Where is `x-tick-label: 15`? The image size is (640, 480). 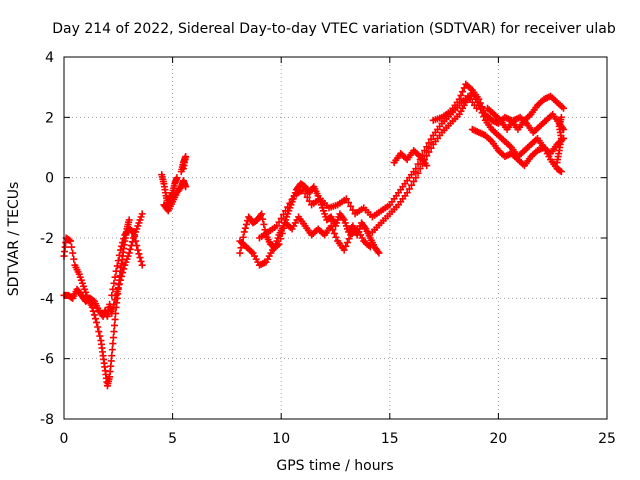 x-tick-label: 15 is located at coordinates (390, 439).